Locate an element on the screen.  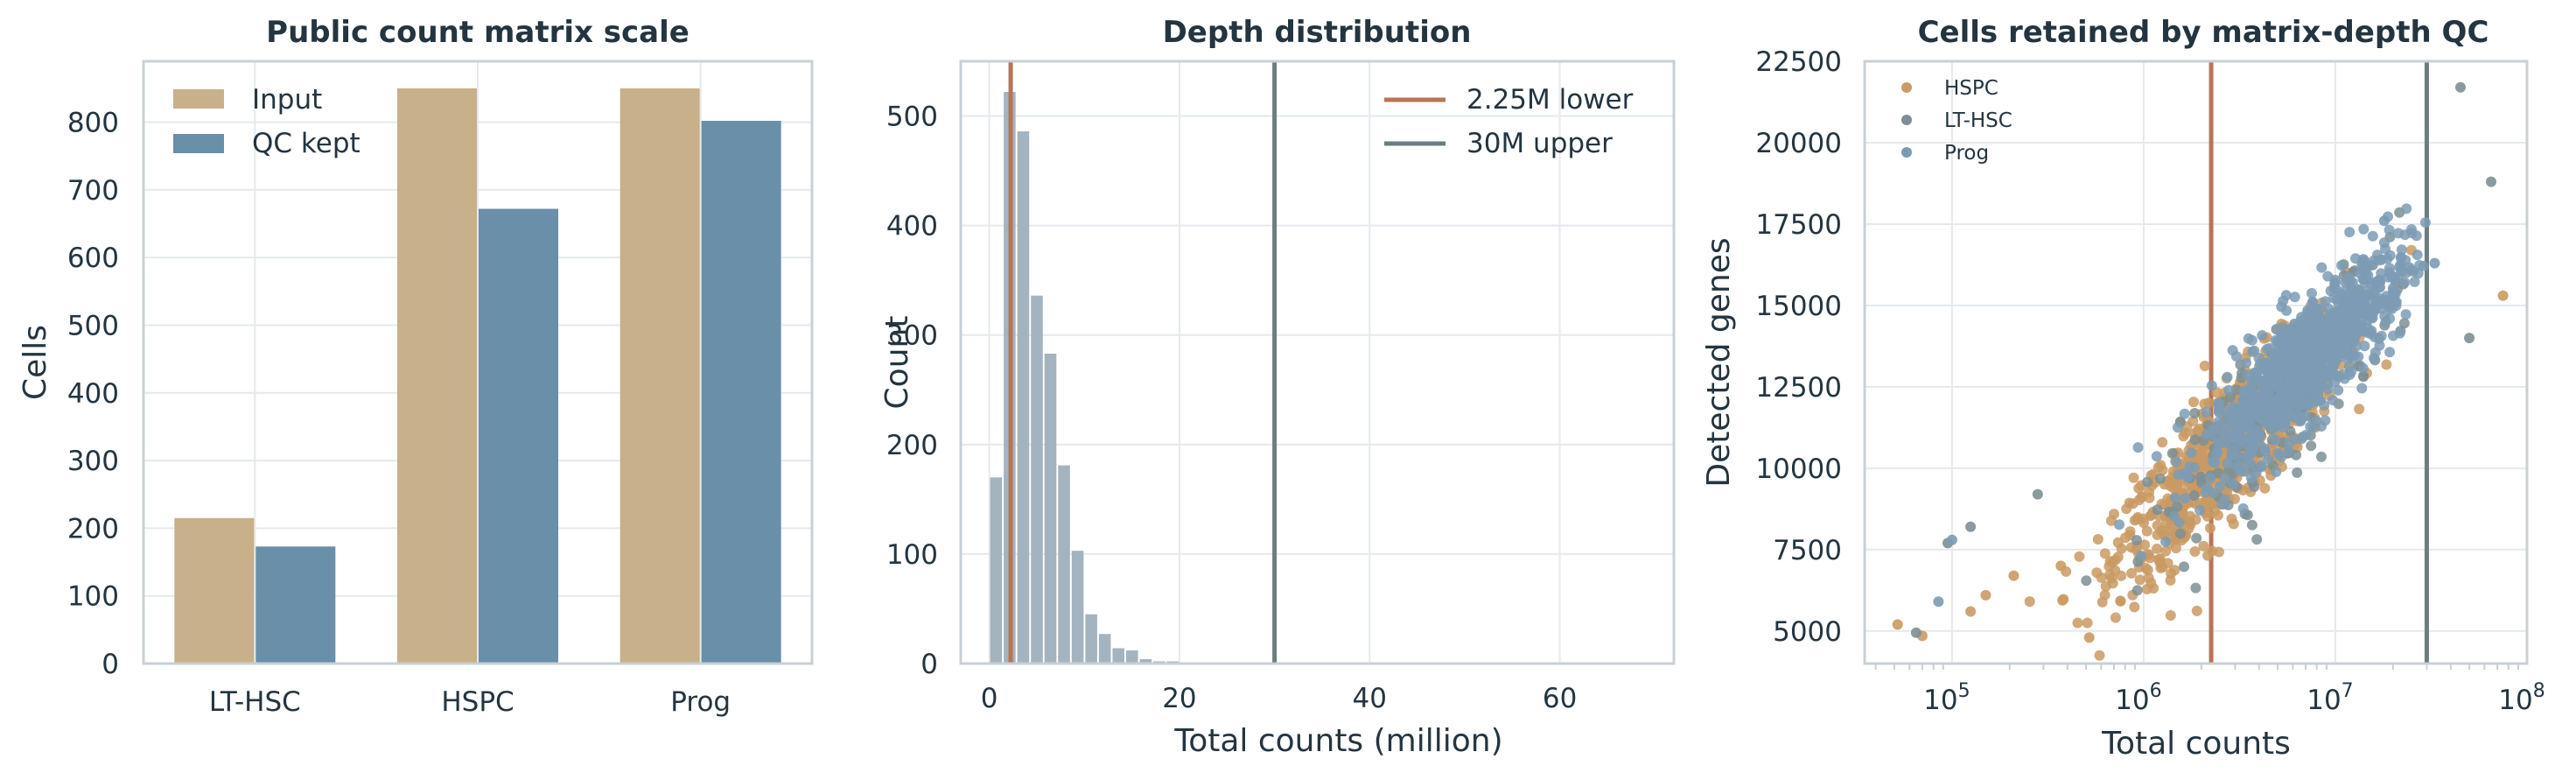
x-tick-exponent: 7 is located at coordinates (2348, 691).